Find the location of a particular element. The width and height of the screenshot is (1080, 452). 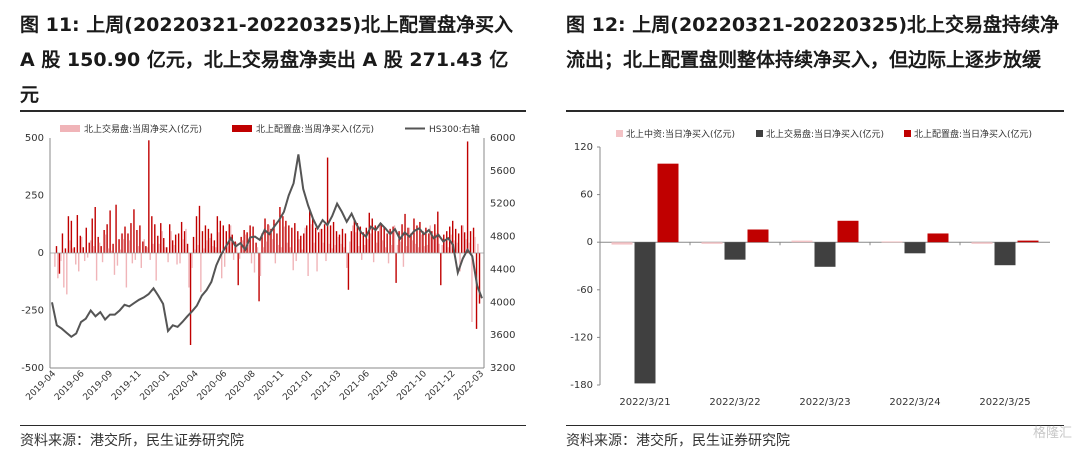

x-tick-13: 2021-10 is located at coordinates (412, 386).